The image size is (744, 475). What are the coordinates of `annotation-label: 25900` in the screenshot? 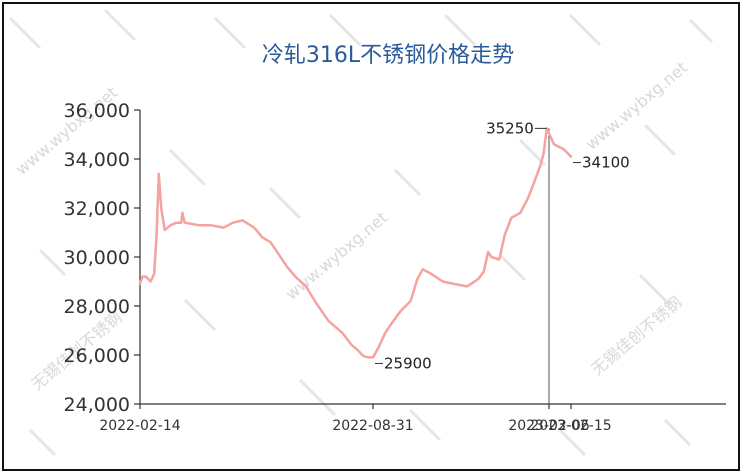 It's located at (408, 363).